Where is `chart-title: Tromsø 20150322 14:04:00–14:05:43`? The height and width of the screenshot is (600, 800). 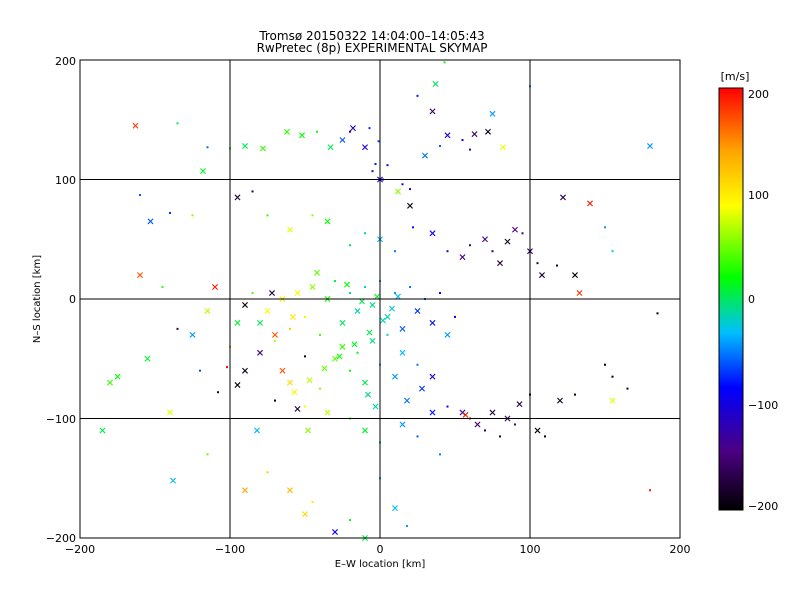 chart-title: Tromsø 20150322 14:04:00–14:05:43 is located at coordinates (371, 36).